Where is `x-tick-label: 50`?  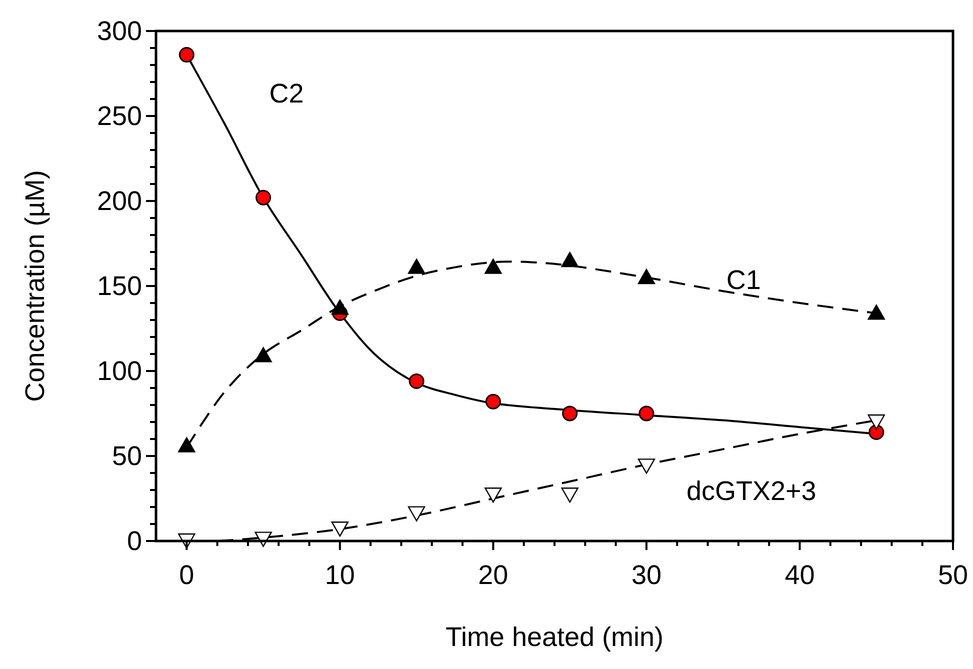 x-tick-label: 50 is located at coordinates (953, 575).